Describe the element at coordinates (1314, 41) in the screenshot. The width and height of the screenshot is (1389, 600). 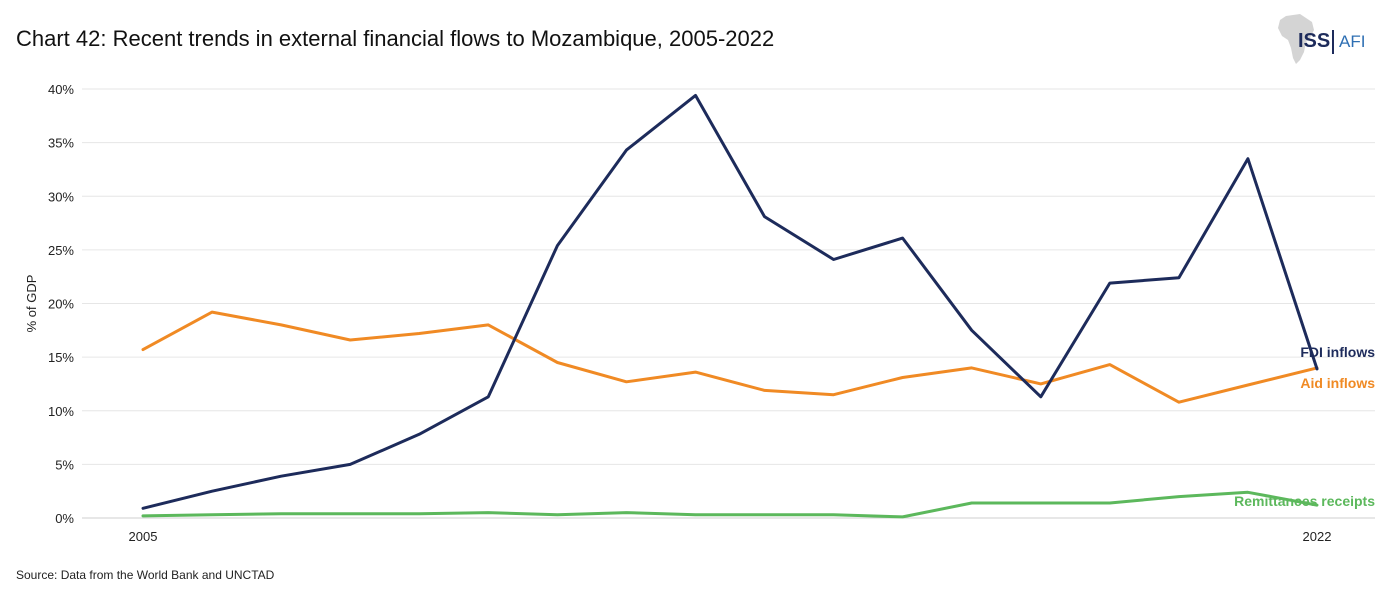
I see `logo-iss-text: ISS` at that location.